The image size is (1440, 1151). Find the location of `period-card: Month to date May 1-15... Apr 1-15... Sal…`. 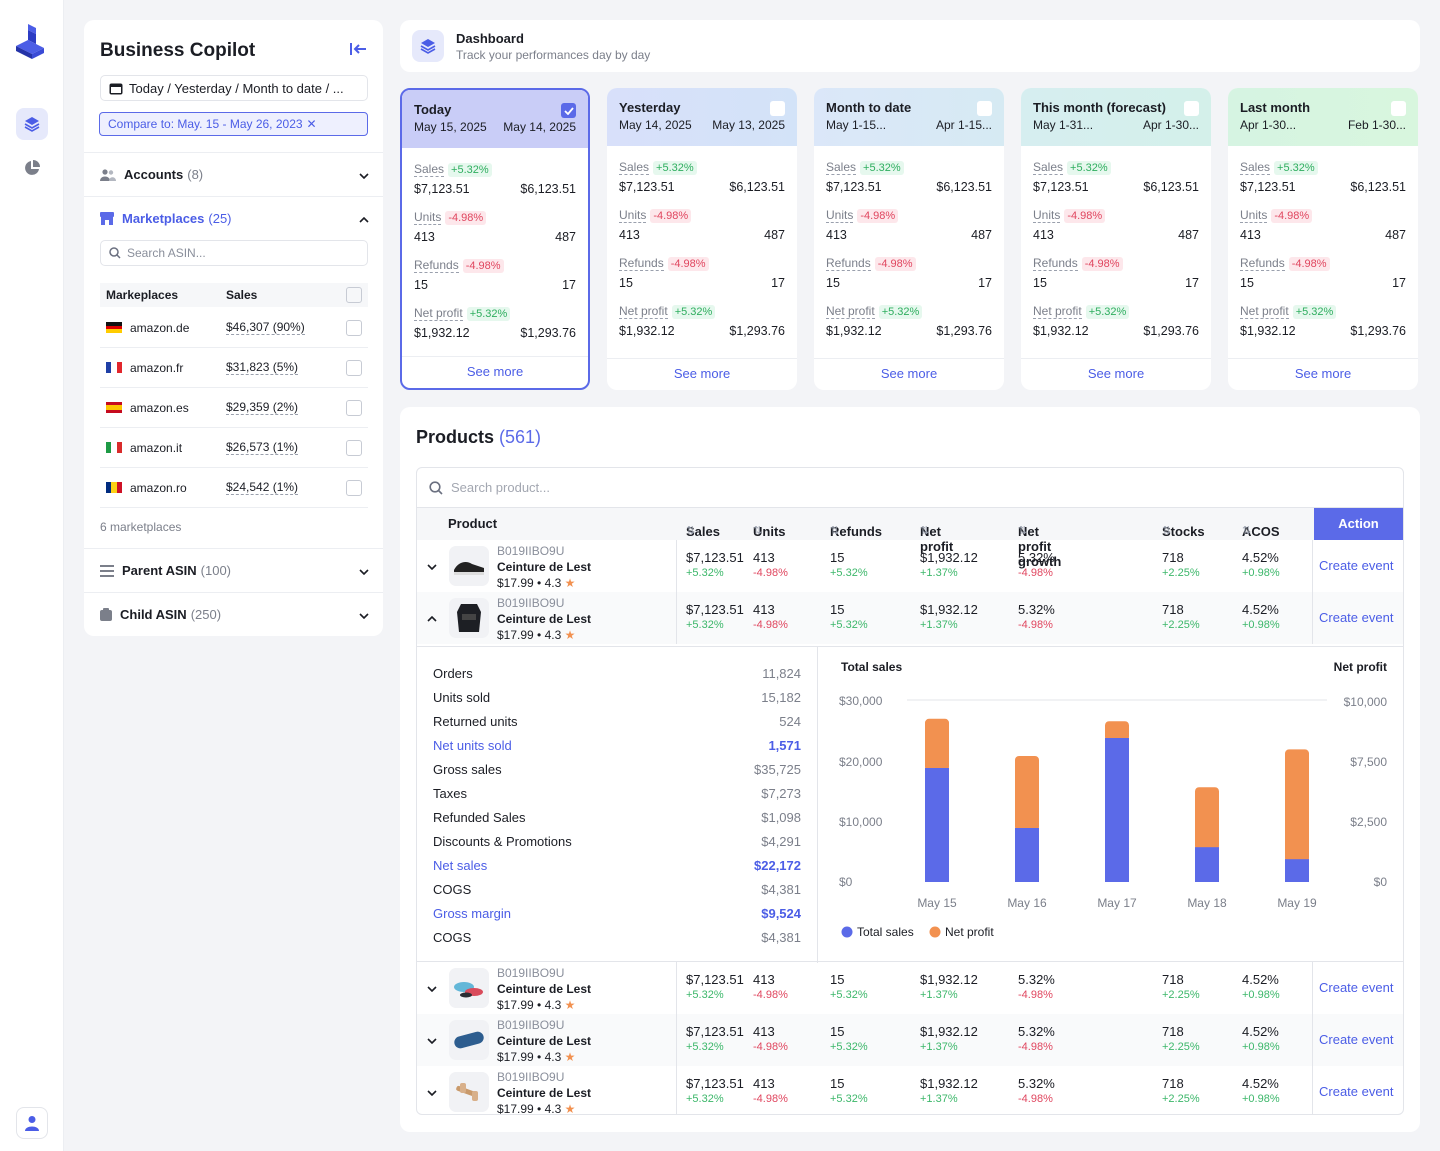

period-card: Month to date May 1-15... Apr 1-15... Sal… is located at coordinates (909, 239).